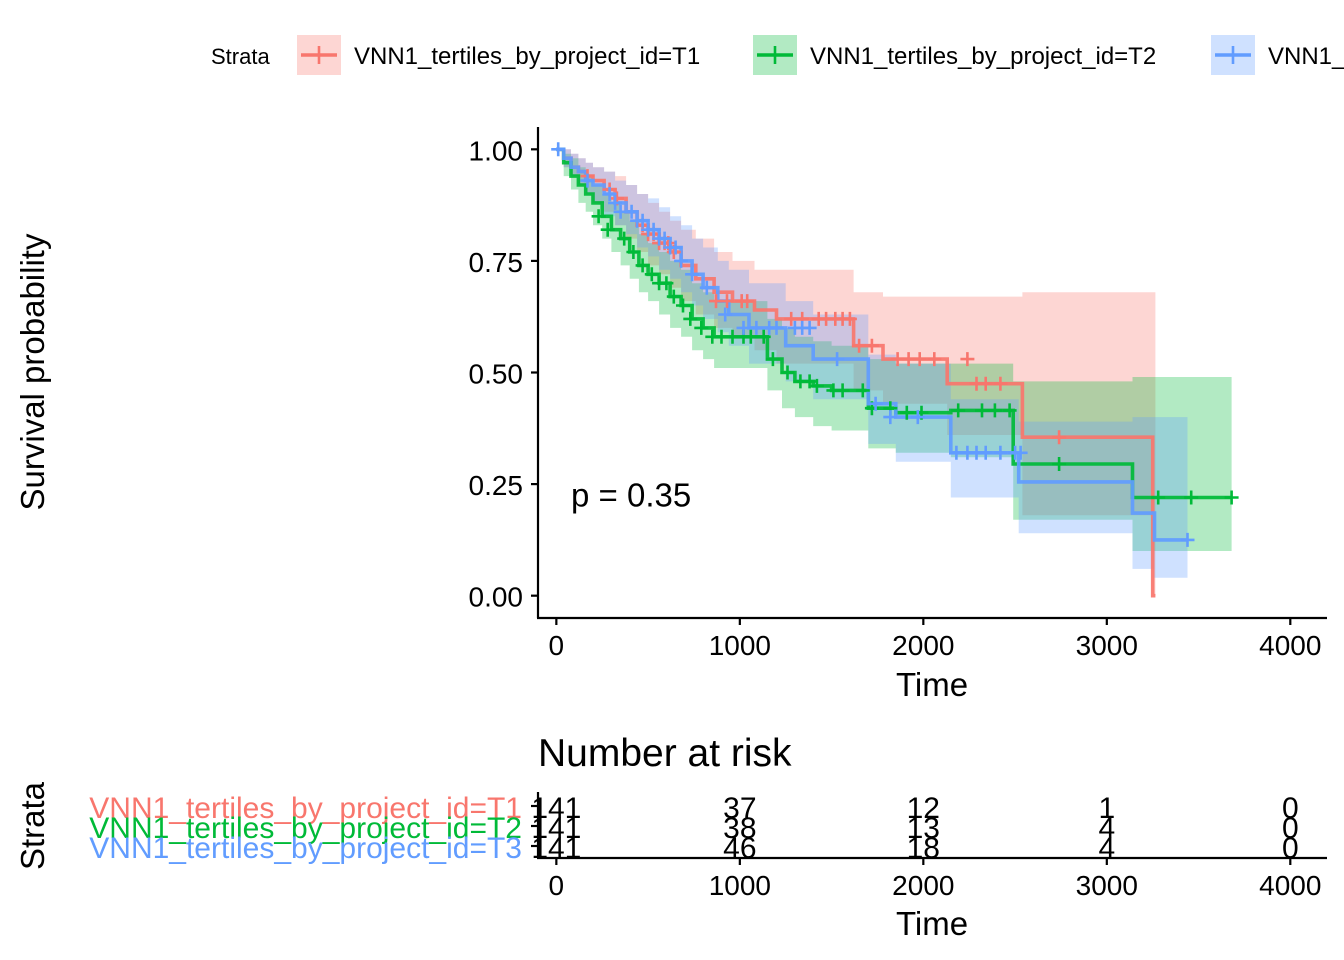 Image resolution: width=1344 pixels, height=960 pixels. I want to click on y-ticks: 0.00 0.25 0.50 0.75 1.00, so click(503, 374).